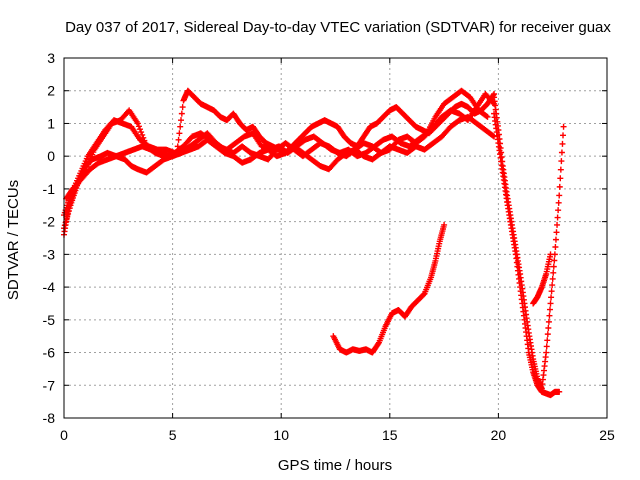  What do you see at coordinates (499, 435) in the screenshot?
I see `x-tick-label: 20` at bounding box center [499, 435].